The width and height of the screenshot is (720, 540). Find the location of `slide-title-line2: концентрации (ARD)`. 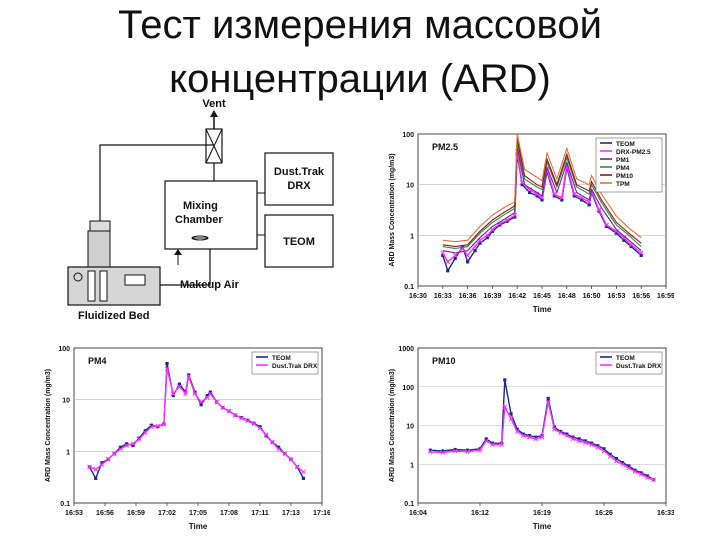

slide-title-line2: концентрации (ARD) is located at coordinates (360, 79).